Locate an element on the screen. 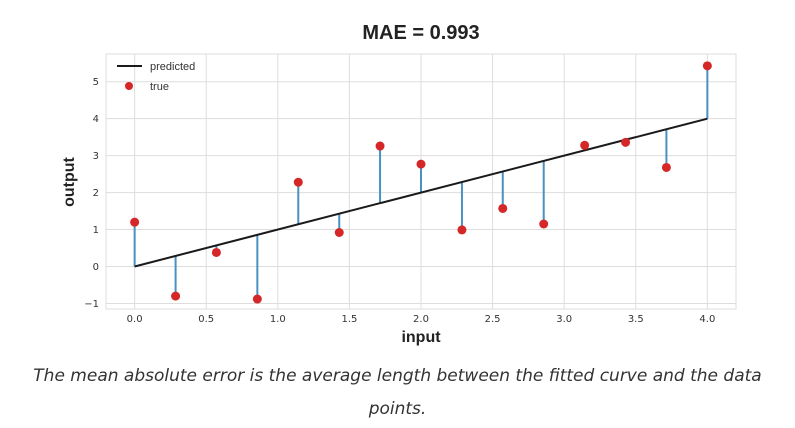  legend-true-dot-icon is located at coordinates (129, 86).